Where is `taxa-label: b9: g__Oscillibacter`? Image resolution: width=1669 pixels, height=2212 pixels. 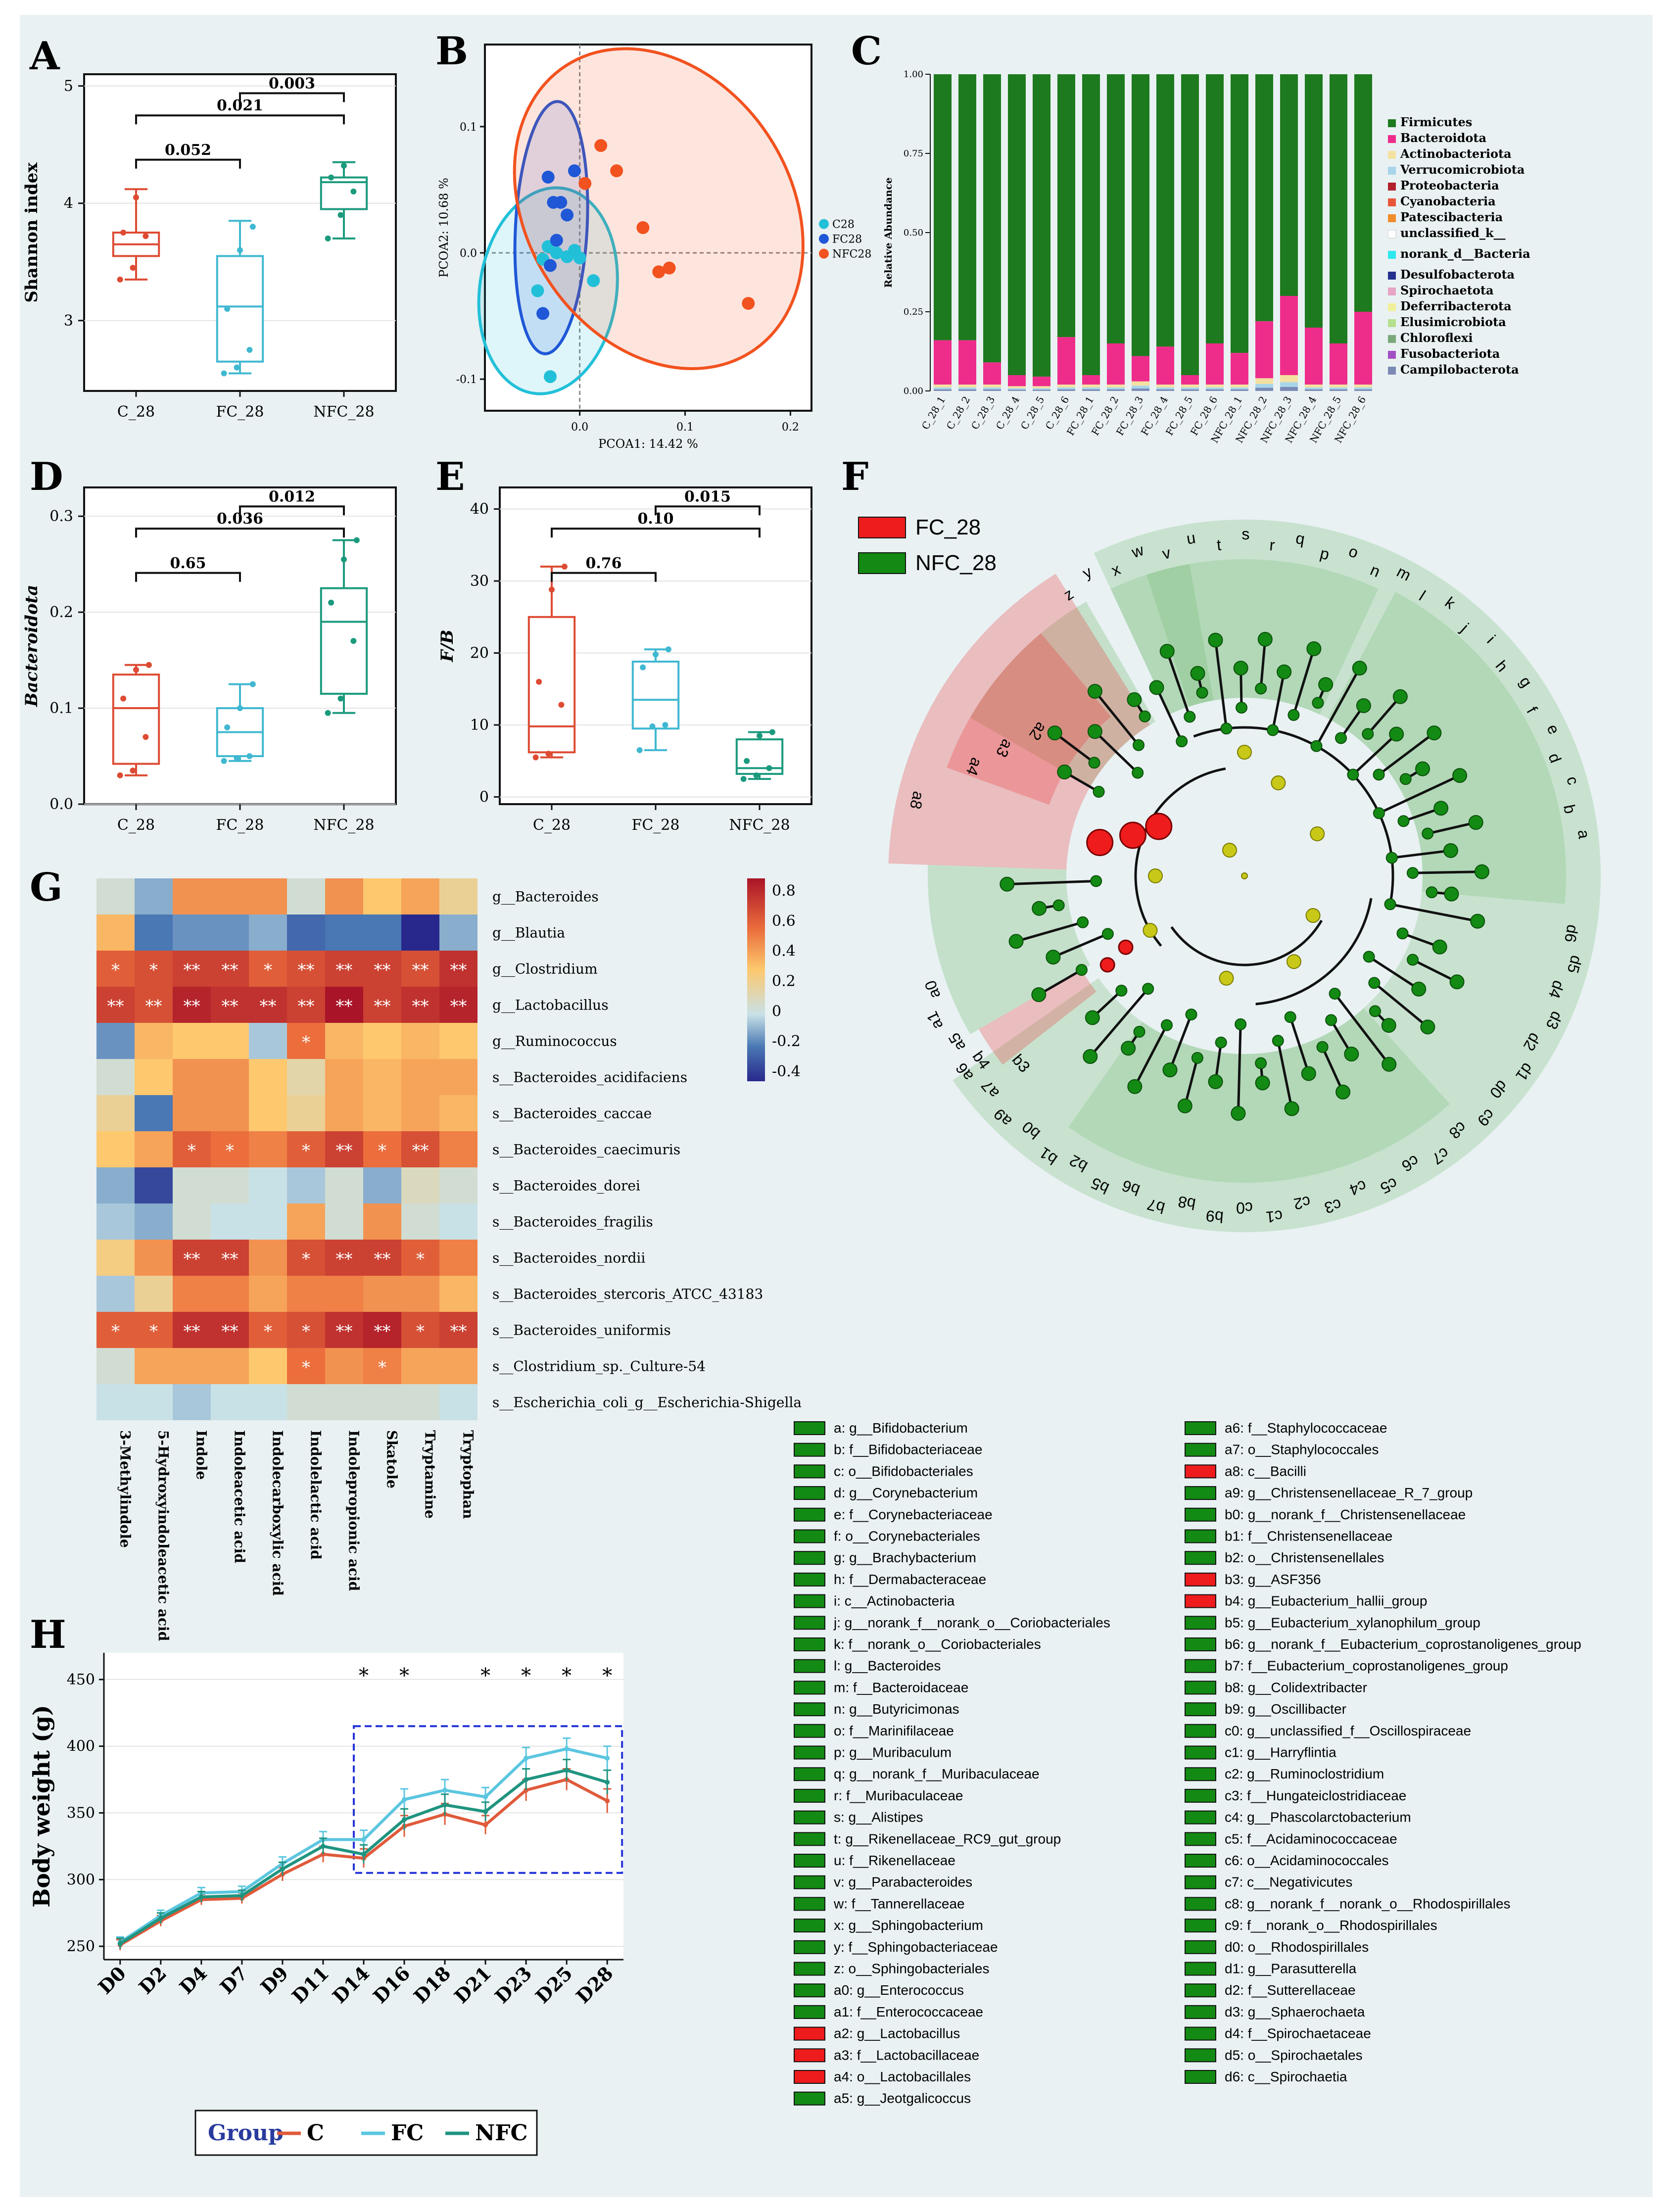 taxa-label: b9: g__Oscillibacter is located at coordinates (1285, 1709).